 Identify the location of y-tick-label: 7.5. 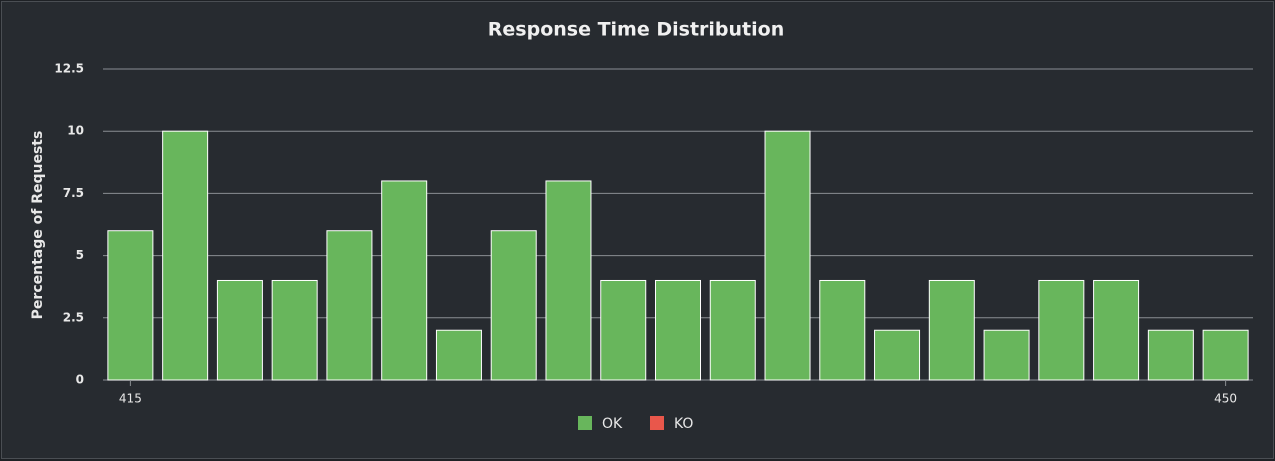
(73, 193).